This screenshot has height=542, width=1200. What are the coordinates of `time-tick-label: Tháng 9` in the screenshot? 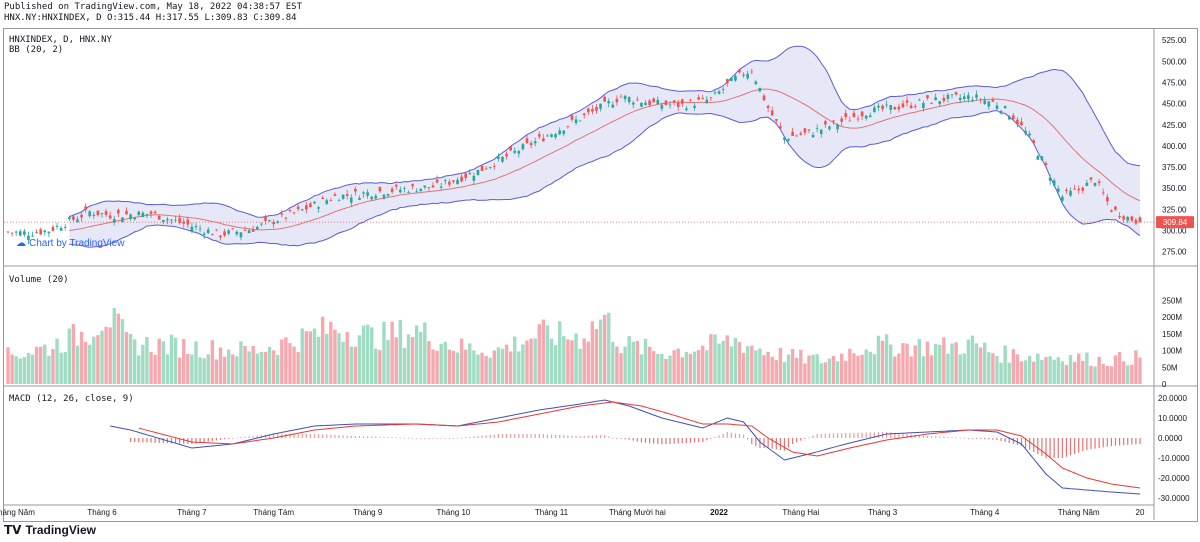 It's located at (368, 512).